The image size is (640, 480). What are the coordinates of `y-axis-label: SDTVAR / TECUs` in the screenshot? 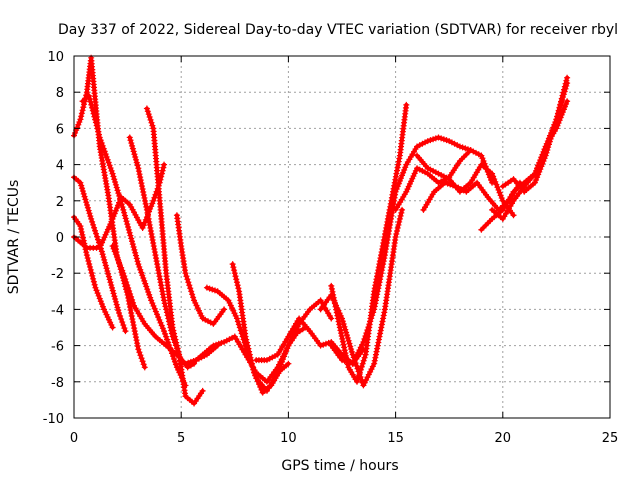 It's located at (14, 237).